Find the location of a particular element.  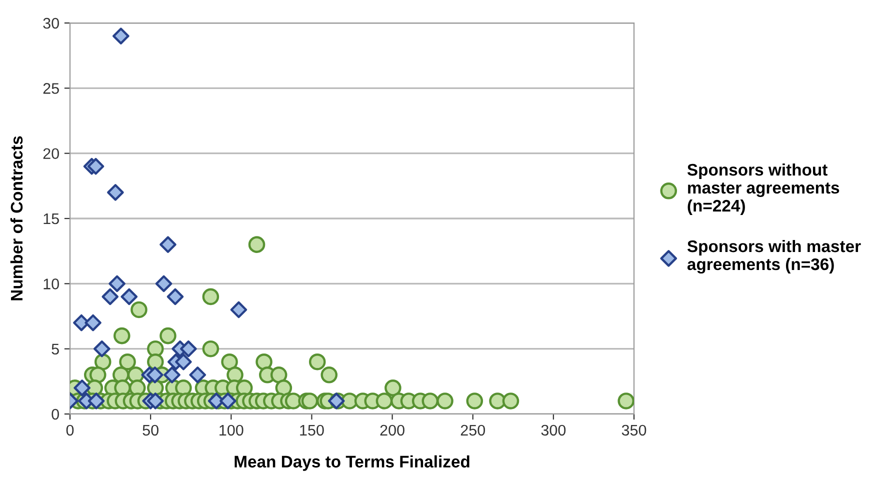

y-tick-label: 10 is located at coordinates (51, 284).